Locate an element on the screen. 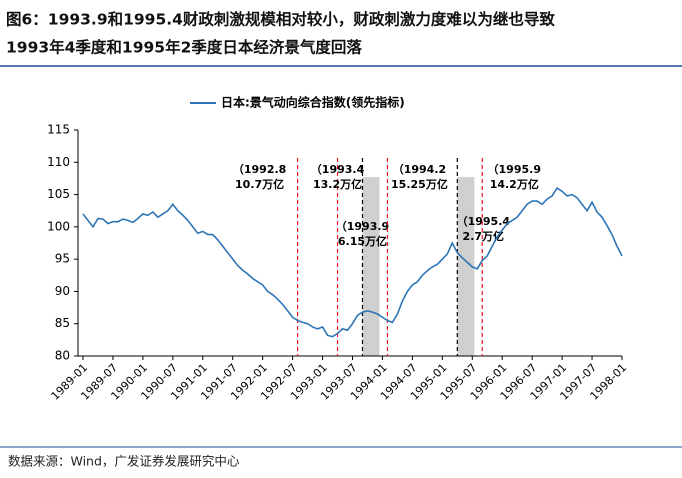 The height and width of the screenshot is (478, 682). legend-label: 日本:景气动向综合指数(领先指标) is located at coordinates (313, 102).